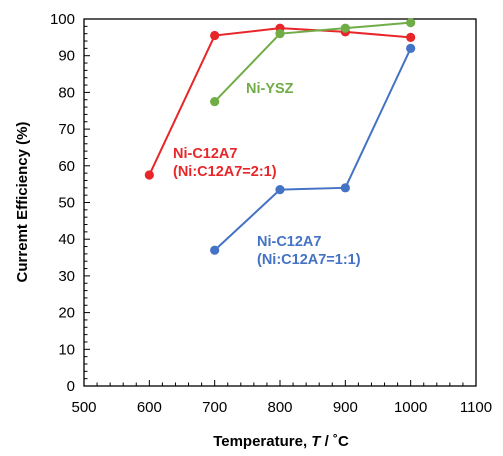  Describe the element at coordinates (281, 398) in the screenshot. I see `x-axis: 500 600 700 800 900 1000 1100` at that location.